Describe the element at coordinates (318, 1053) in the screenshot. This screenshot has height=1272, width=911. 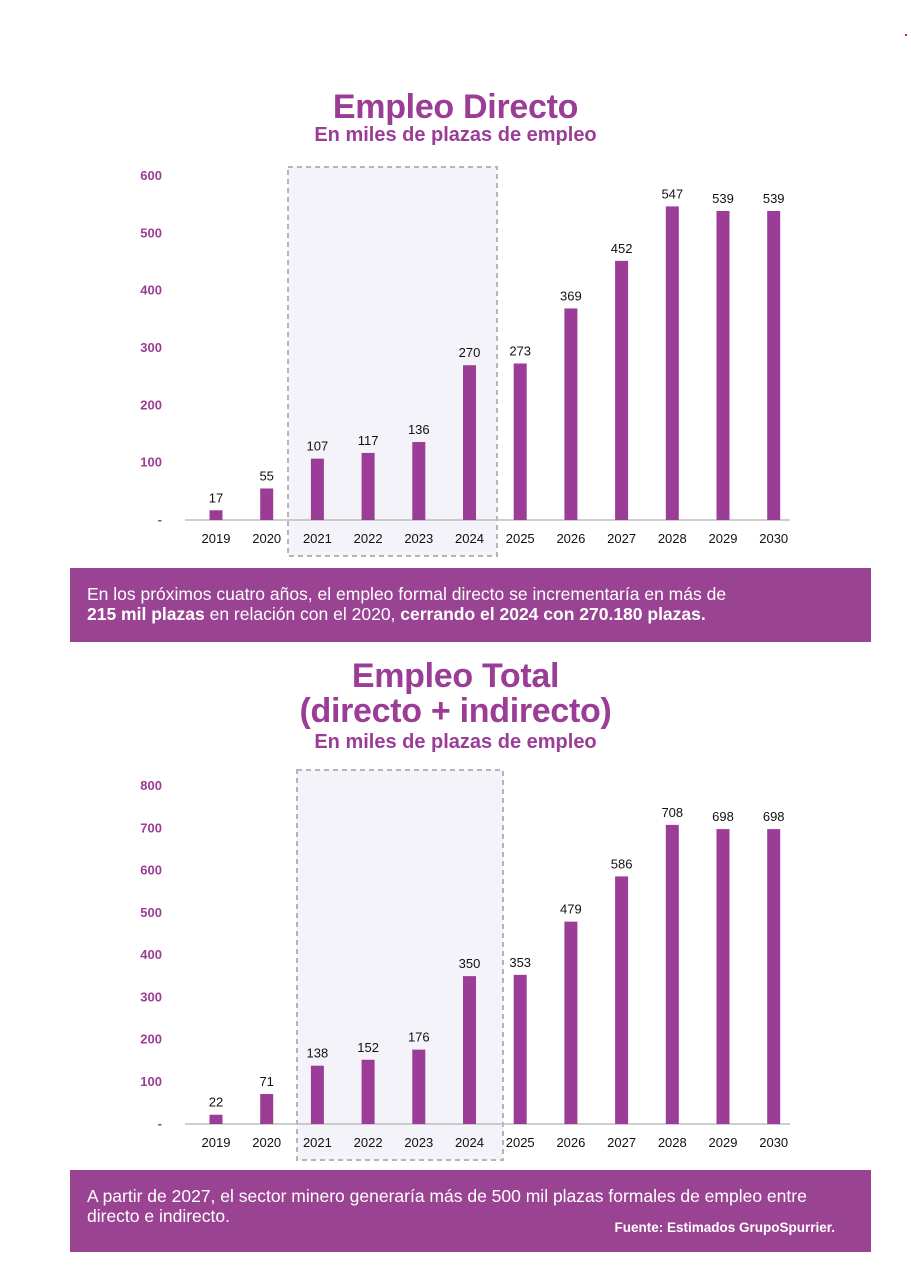
I see `value-label: 138` at that location.